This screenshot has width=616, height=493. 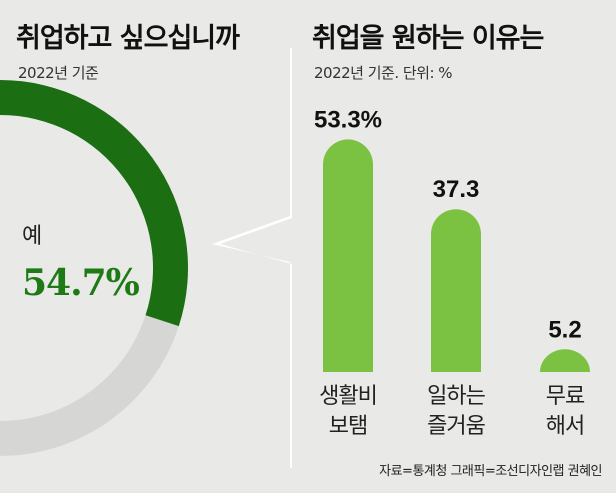 What do you see at coordinates (564, 329) in the screenshot?
I see `bar-value-label-2: 5.2` at bounding box center [564, 329].